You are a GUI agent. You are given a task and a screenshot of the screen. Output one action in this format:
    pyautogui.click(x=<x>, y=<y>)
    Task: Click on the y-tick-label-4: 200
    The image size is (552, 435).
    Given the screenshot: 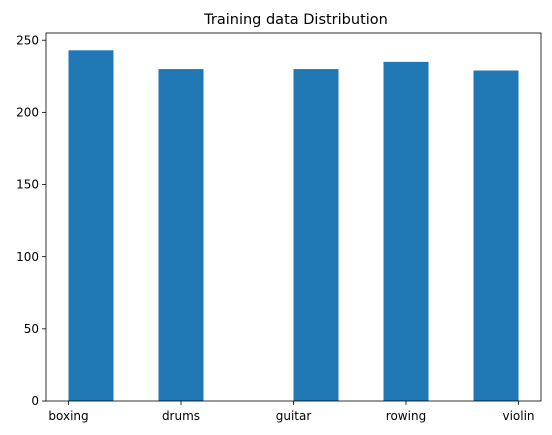 What is the action you would take?
    pyautogui.click(x=27, y=113)
    